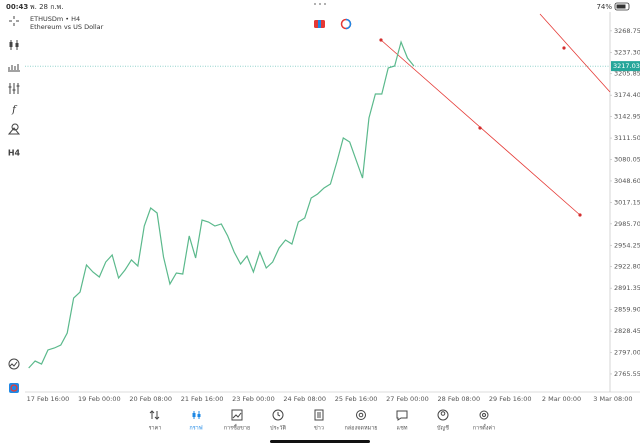  Describe the element at coordinates (510, 399) in the screenshot. I see `x-tick-label: 29 Feb 16:00` at that location.